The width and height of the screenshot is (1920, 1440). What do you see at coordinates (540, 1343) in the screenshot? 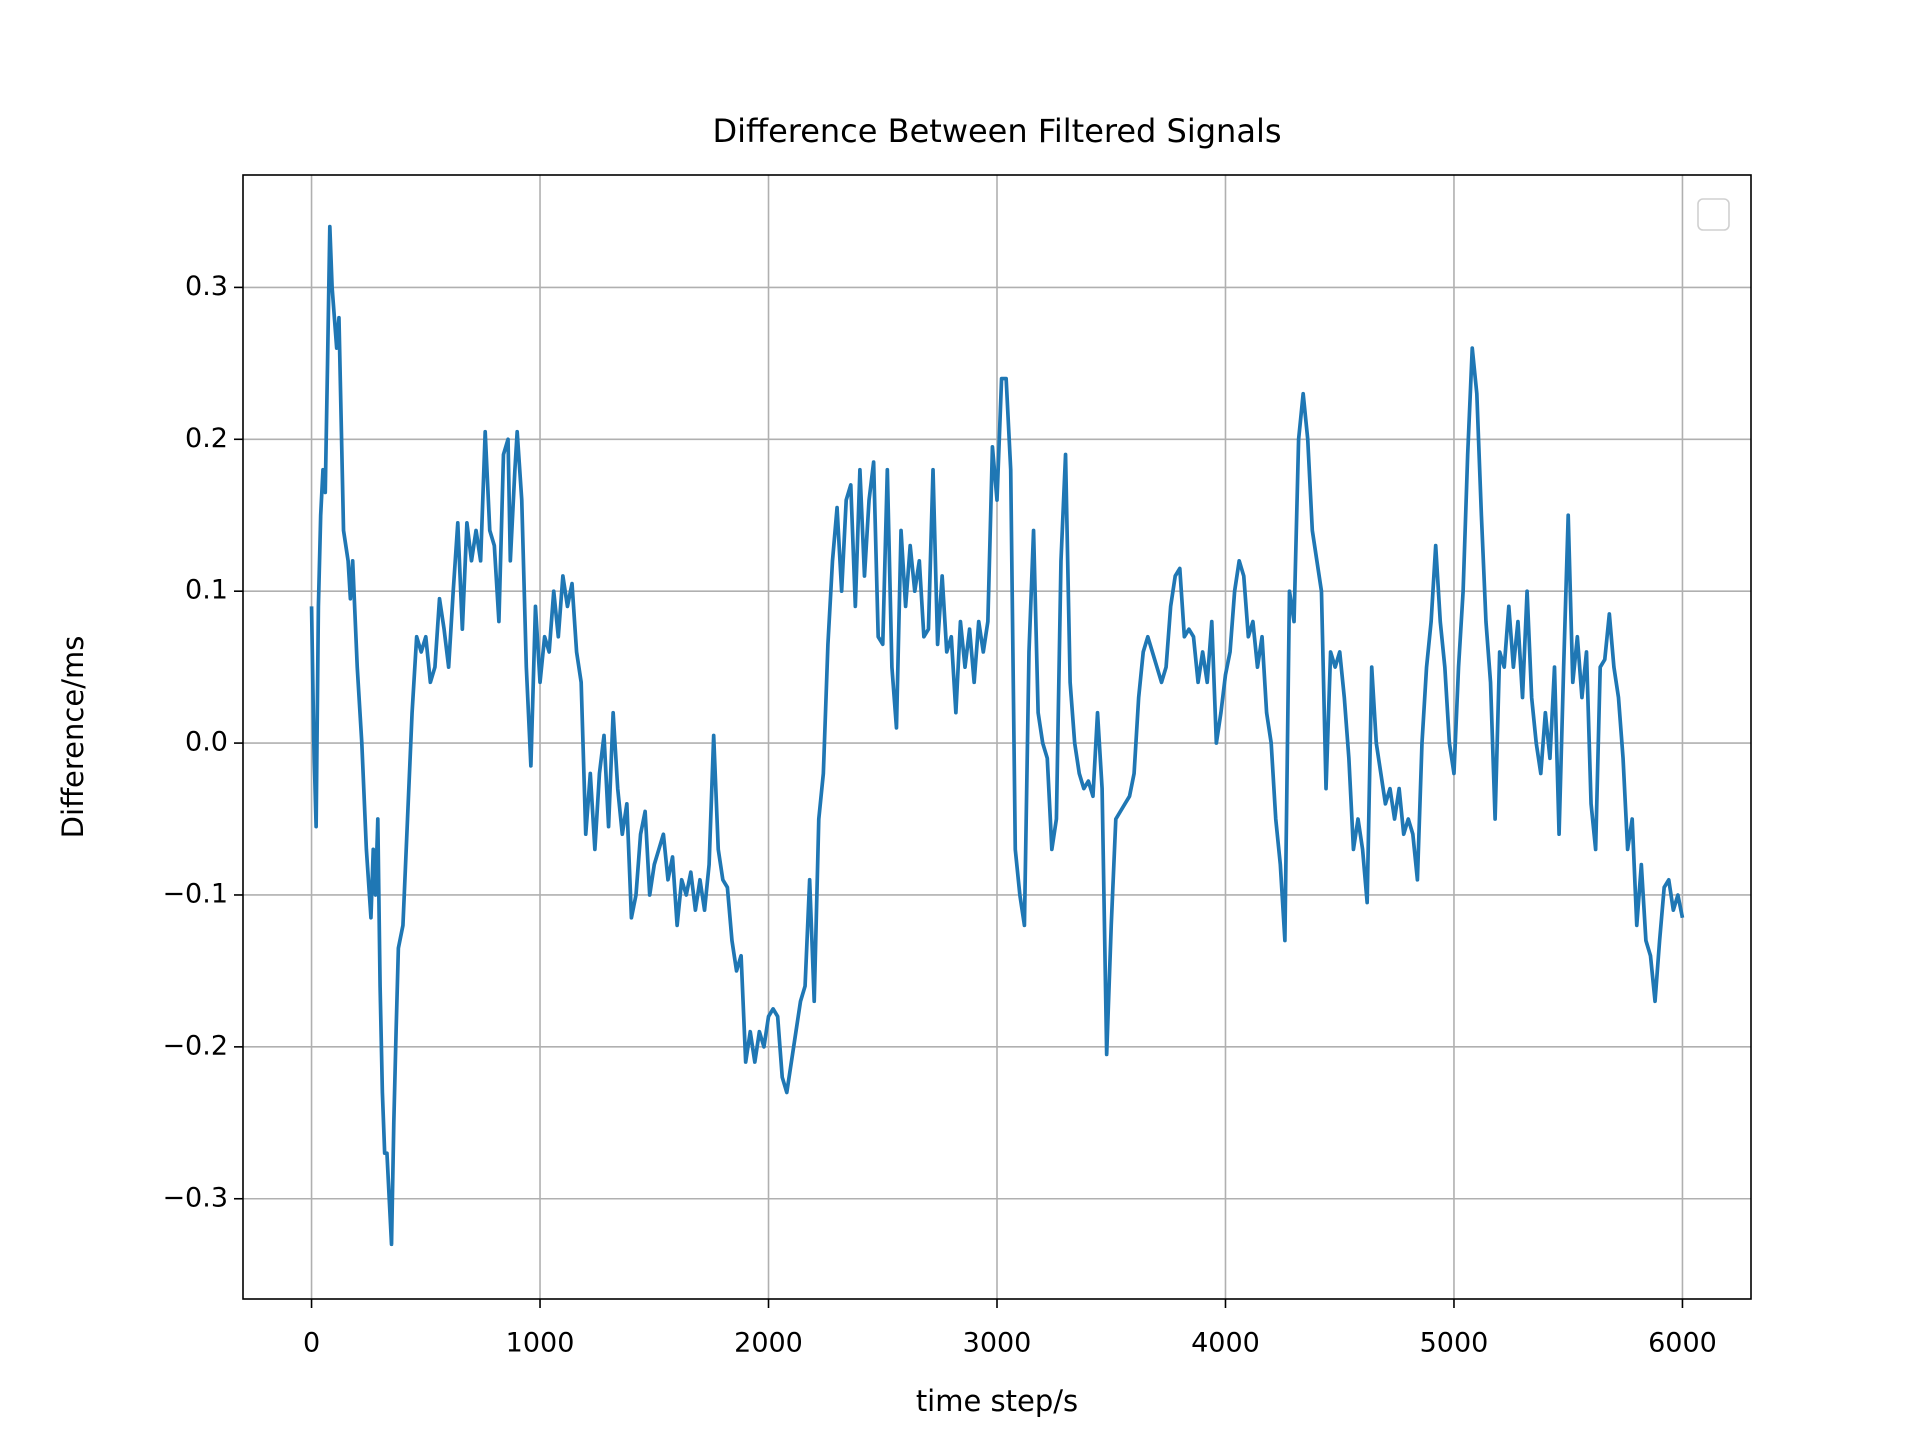
I see `x-tick-label: 1000` at bounding box center [540, 1343].